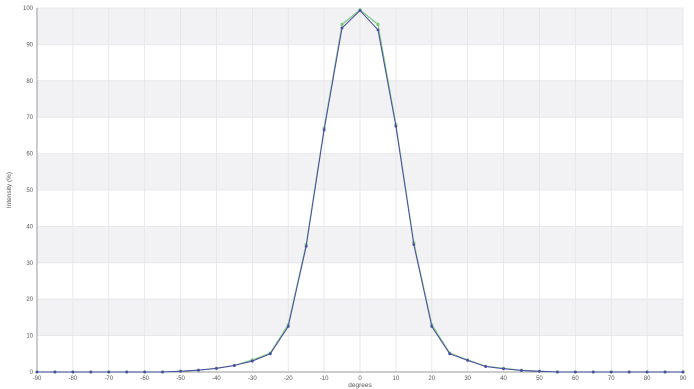 The width and height of the screenshot is (694, 389). Describe the element at coordinates (29, 155) in the screenshot. I see `y-tick-label: 60` at that location.